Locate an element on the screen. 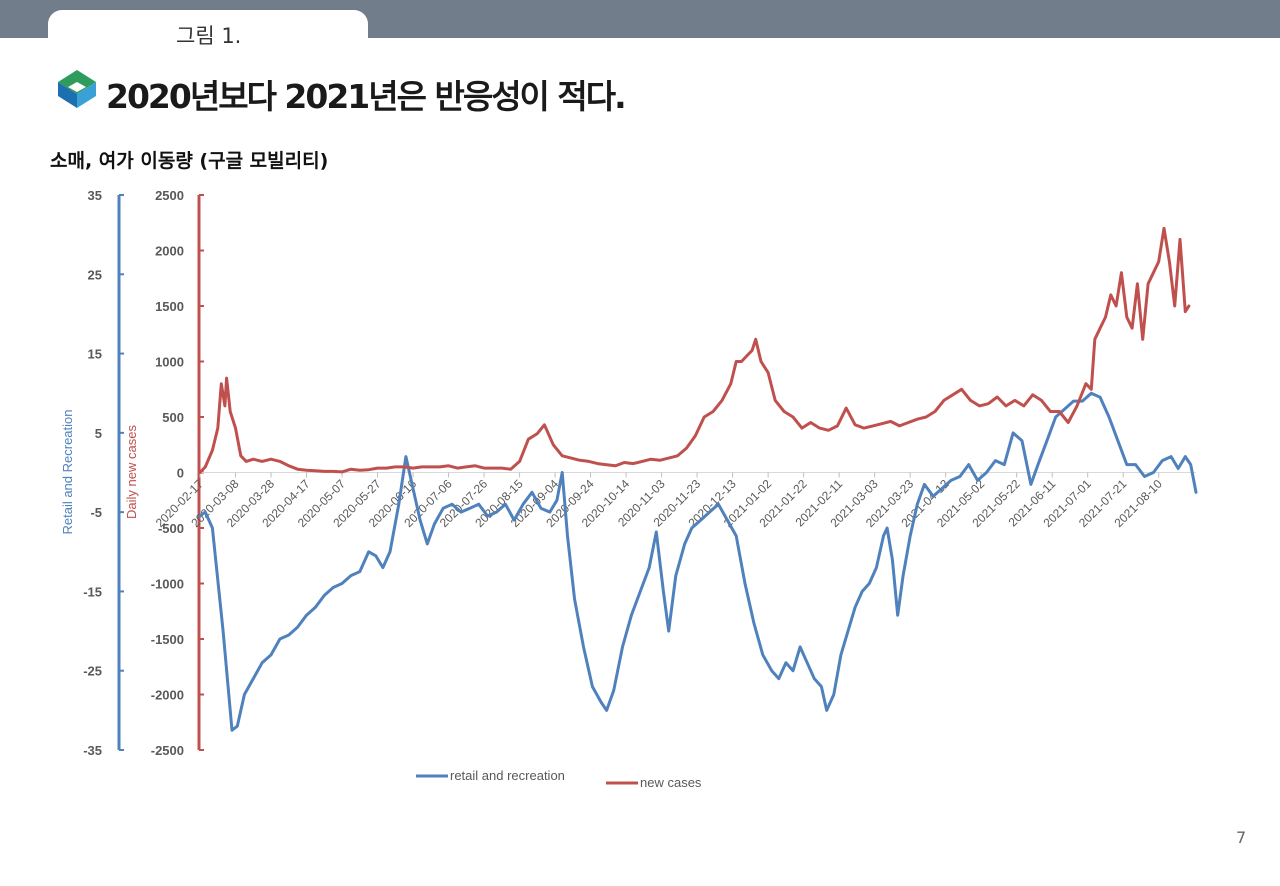 This screenshot has height=886, width=1280. left-axis-tick-label: 35 is located at coordinates (95, 195).